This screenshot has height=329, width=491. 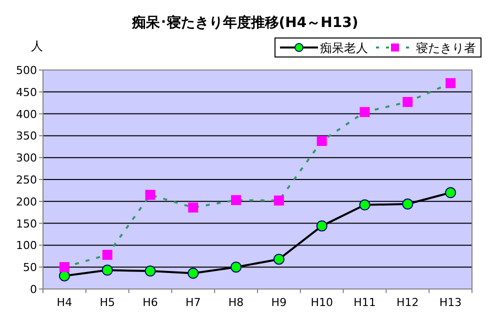 What do you see at coordinates (26, 180) in the screenshot?
I see `y-tick-label: 250` at bounding box center [26, 180].